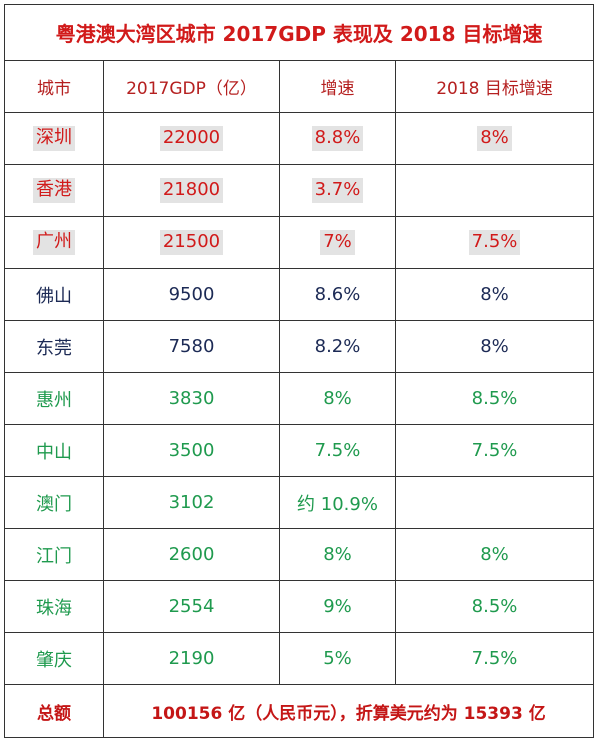 The height and width of the screenshot is (752, 597). Describe the element at coordinates (54, 554) in the screenshot. I see `cell-city: 江门` at that location.